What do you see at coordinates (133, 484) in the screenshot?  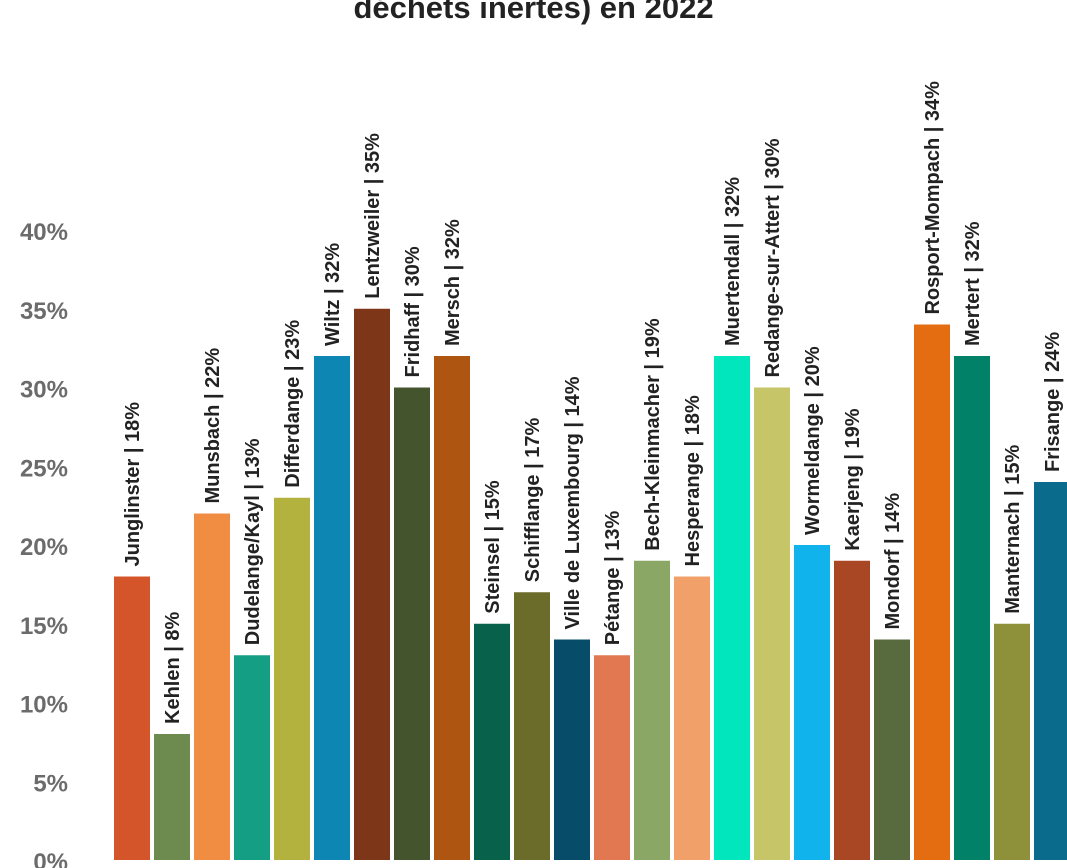 I see `data-label: Junglinster | 18%` at bounding box center [133, 484].